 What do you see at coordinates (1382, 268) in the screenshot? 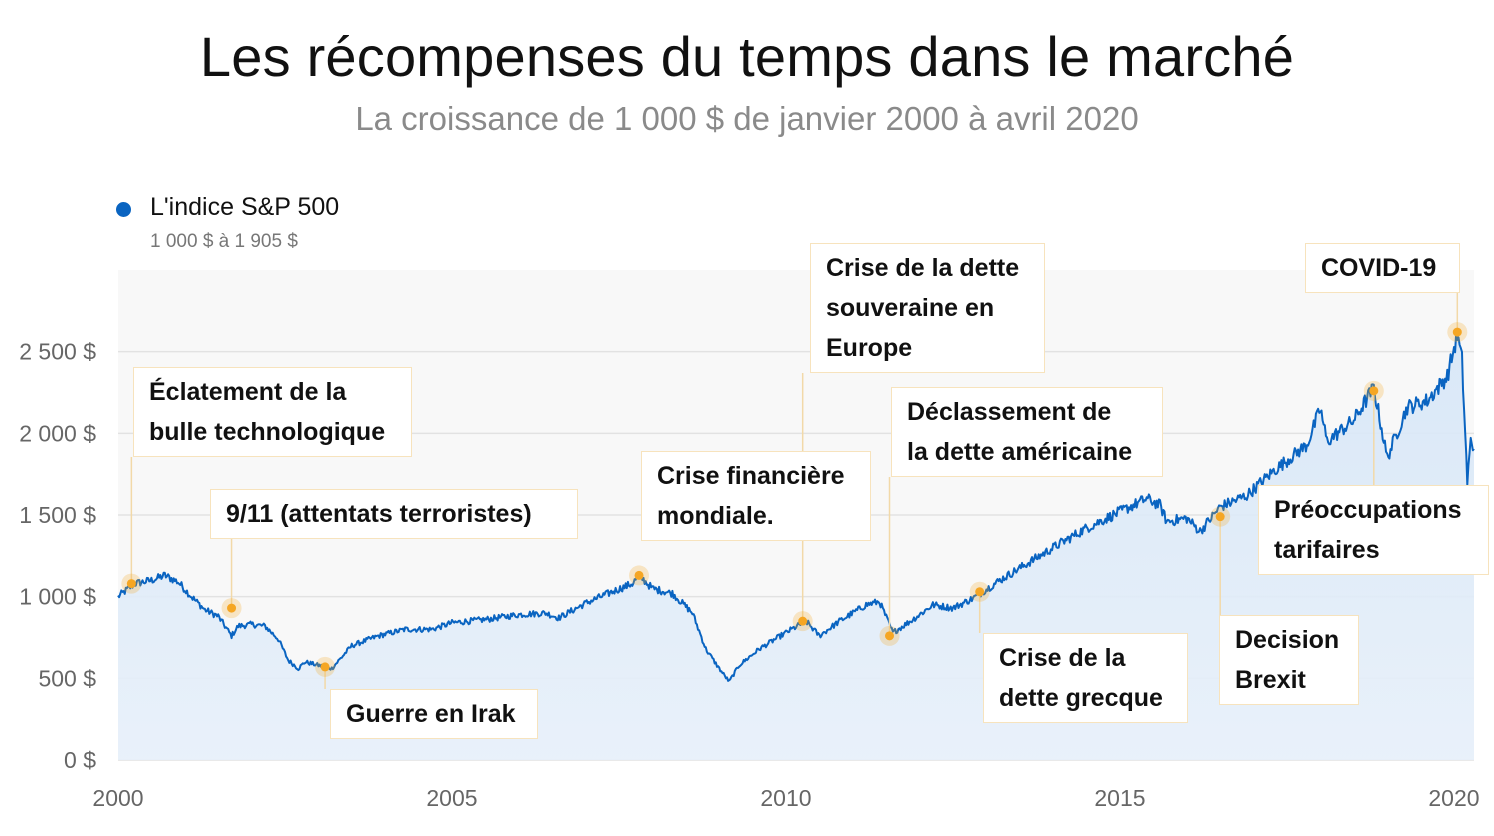
I see `annotation-label: COVID-19` at bounding box center [1382, 268].